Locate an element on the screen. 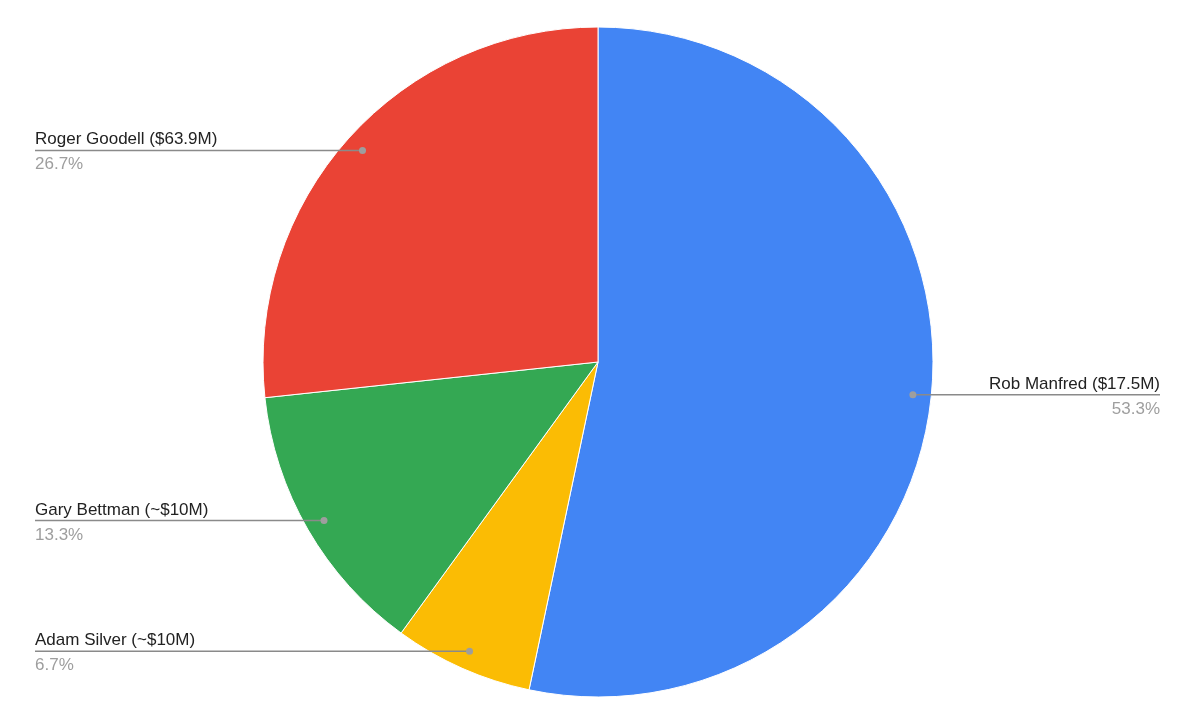 The width and height of the screenshot is (1196, 728). slice-label: Adam Silver (~$10M) is located at coordinates (115, 640).